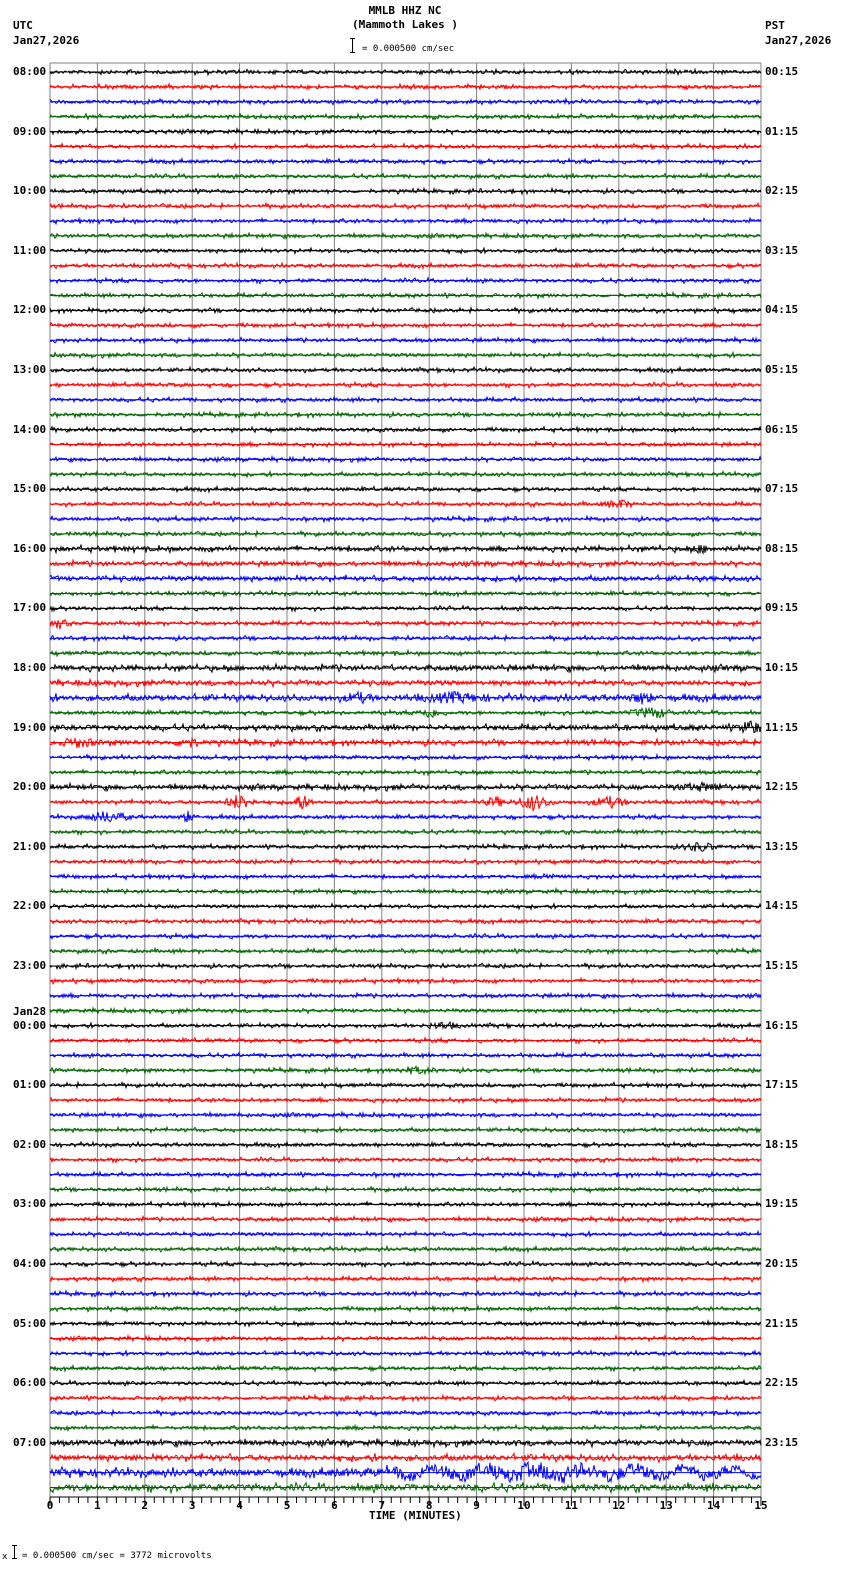 The height and width of the screenshot is (1584, 850). I want to click on utc-hour-label: 16:00, so click(30, 548).